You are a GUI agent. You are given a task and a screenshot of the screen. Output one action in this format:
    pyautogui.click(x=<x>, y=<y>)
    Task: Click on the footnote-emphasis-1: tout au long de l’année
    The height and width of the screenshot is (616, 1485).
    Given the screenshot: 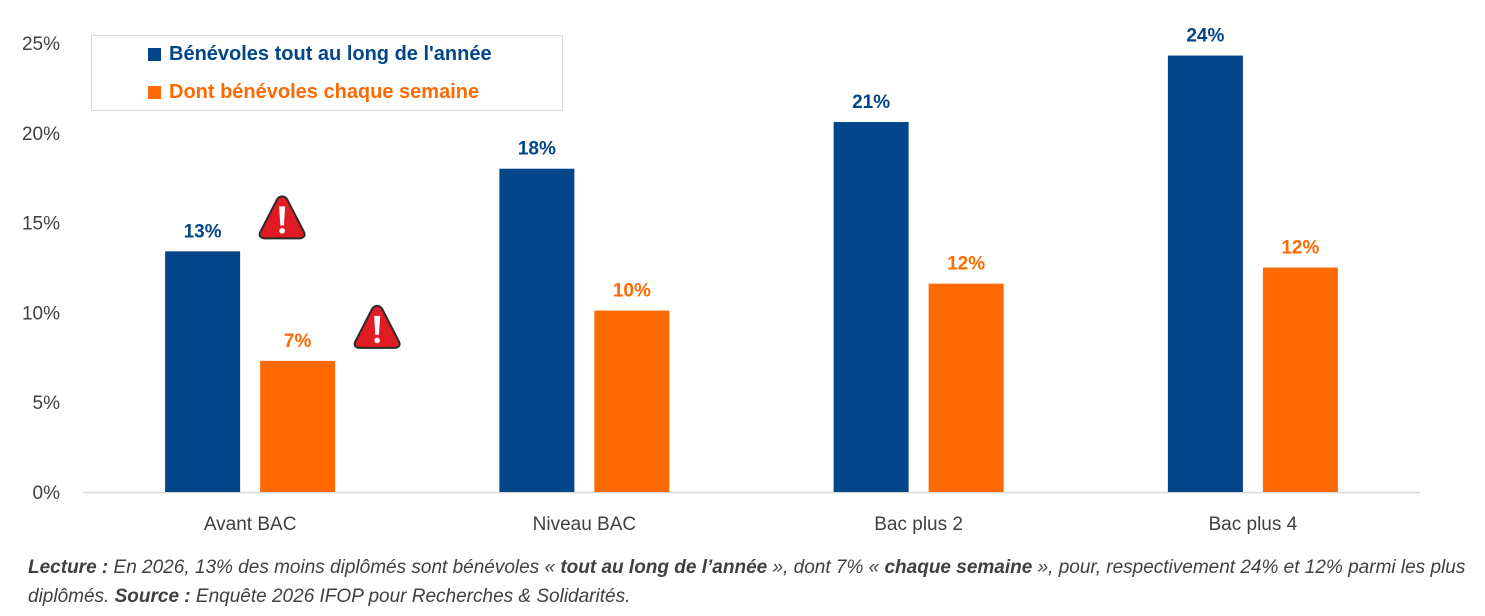 What is the action you would take?
    pyautogui.click(x=664, y=567)
    